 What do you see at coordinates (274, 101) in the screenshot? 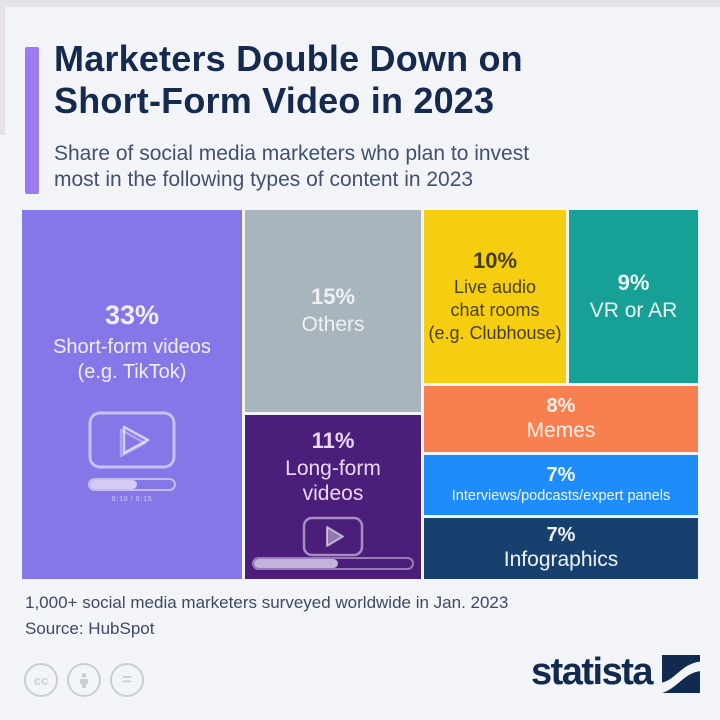
I see `page-title-line2: Short-Form Video in 2023` at bounding box center [274, 101].